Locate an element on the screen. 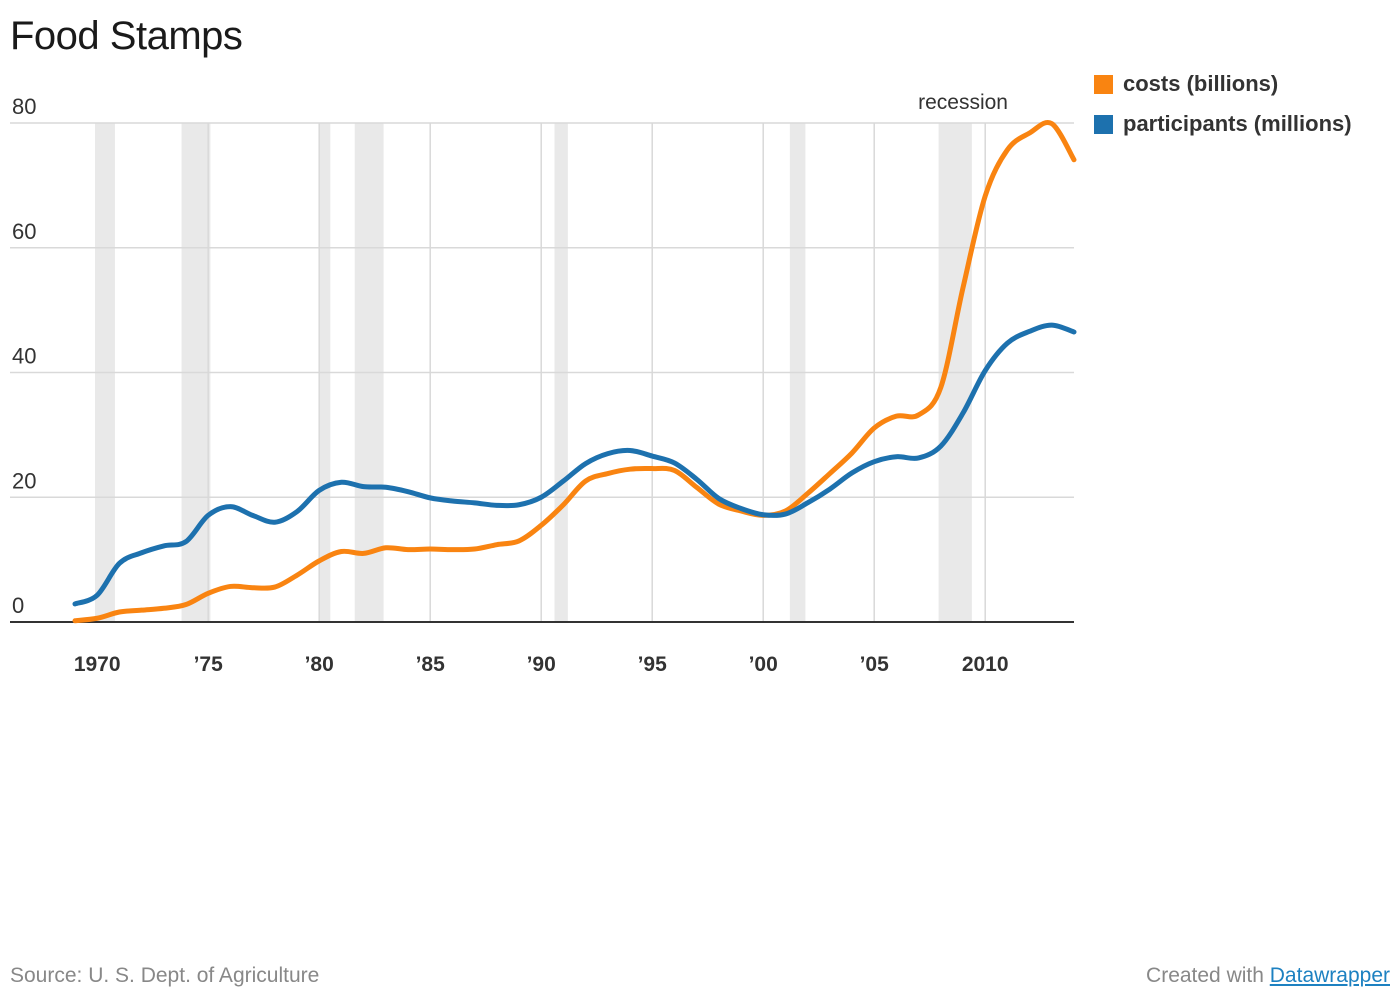  y-tick-label-0: 0 is located at coordinates (18, 605).